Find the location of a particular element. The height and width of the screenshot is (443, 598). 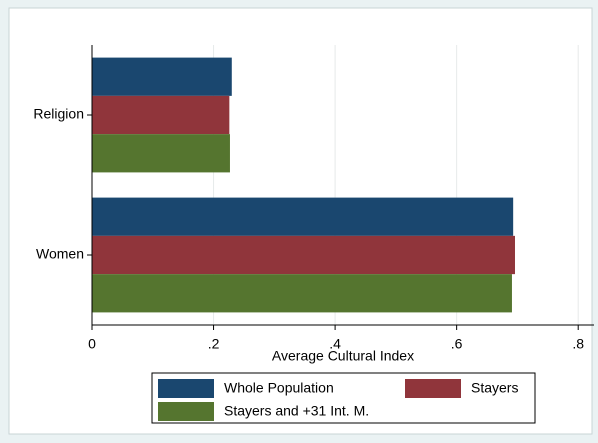

y-tick-label: Religion is located at coordinates (58, 114).